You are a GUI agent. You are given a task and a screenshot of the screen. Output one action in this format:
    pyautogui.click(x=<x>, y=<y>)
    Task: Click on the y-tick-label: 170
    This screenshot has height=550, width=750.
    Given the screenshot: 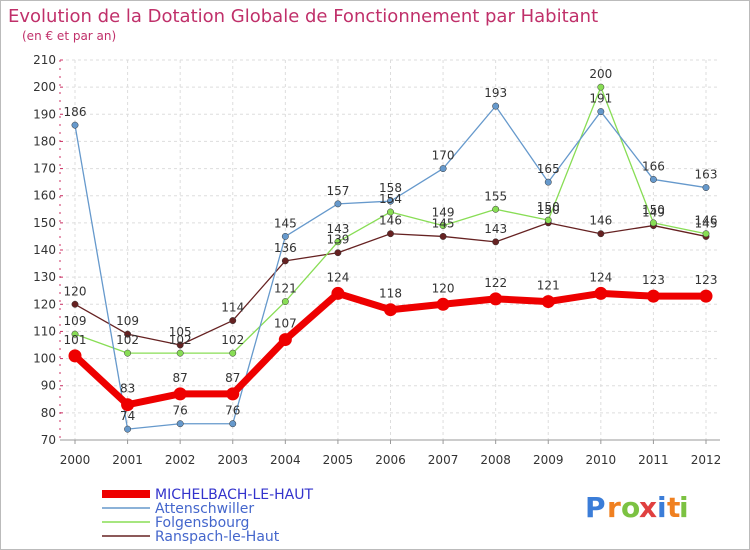 What is the action you would take?
    pyautogui.click(x=44, y=169)
    